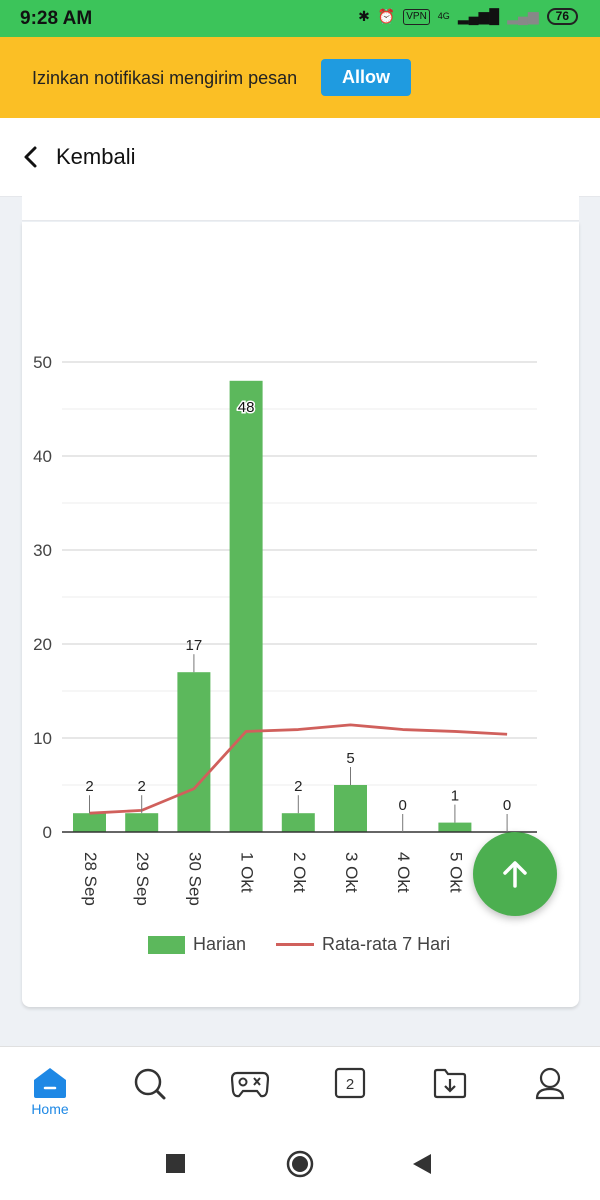  Describe the element at coordinates (300, 77) in the screenshot. I see `notification-banner: Izinkan notifikasi mengirim pesan Allow` at that location.